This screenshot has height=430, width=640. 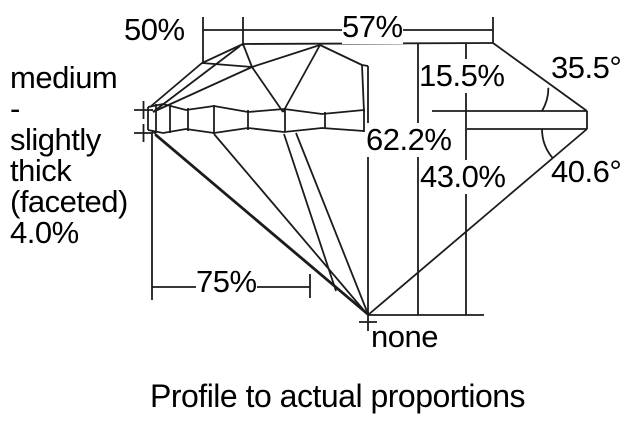 What do you see at coordinates (545, 99) in the screenshot?
I see `crown-angle-arc` at bounding box center [545, 99].